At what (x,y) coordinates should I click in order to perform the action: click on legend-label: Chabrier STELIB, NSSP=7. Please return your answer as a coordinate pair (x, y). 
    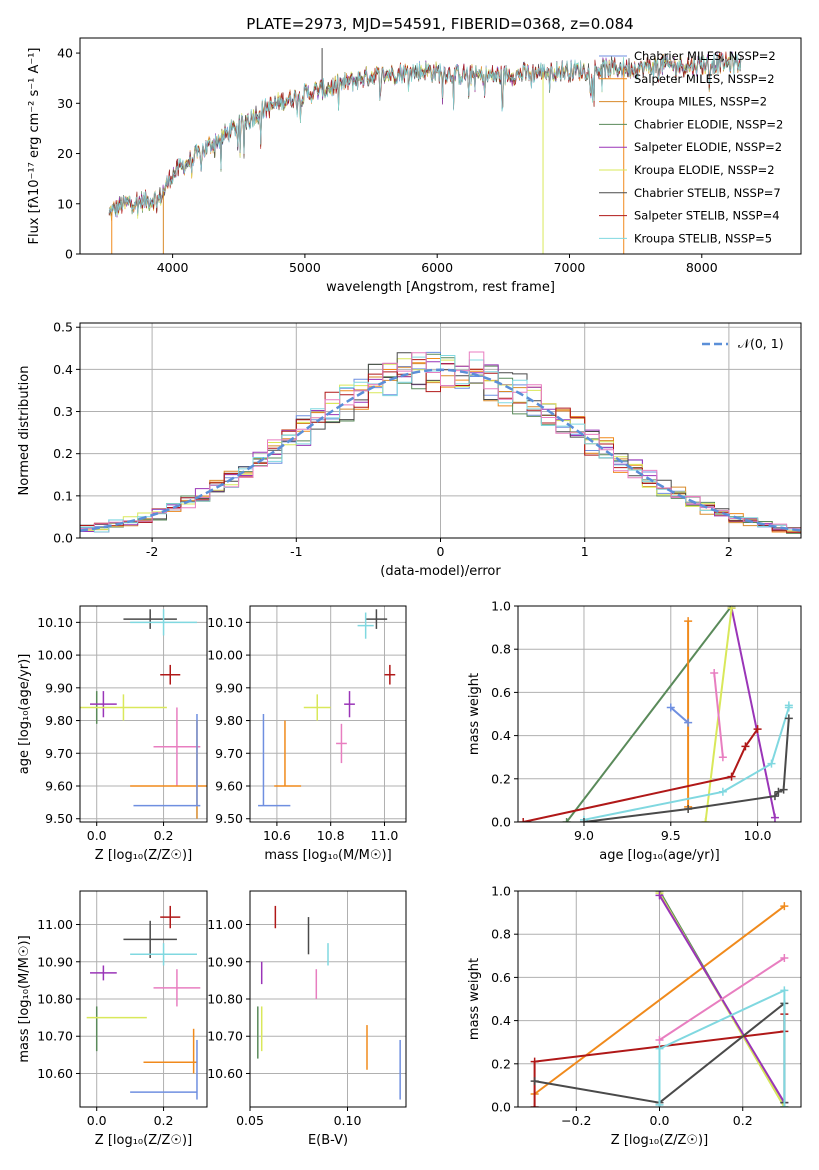
    Looking at the image, I should click on (707, 193).